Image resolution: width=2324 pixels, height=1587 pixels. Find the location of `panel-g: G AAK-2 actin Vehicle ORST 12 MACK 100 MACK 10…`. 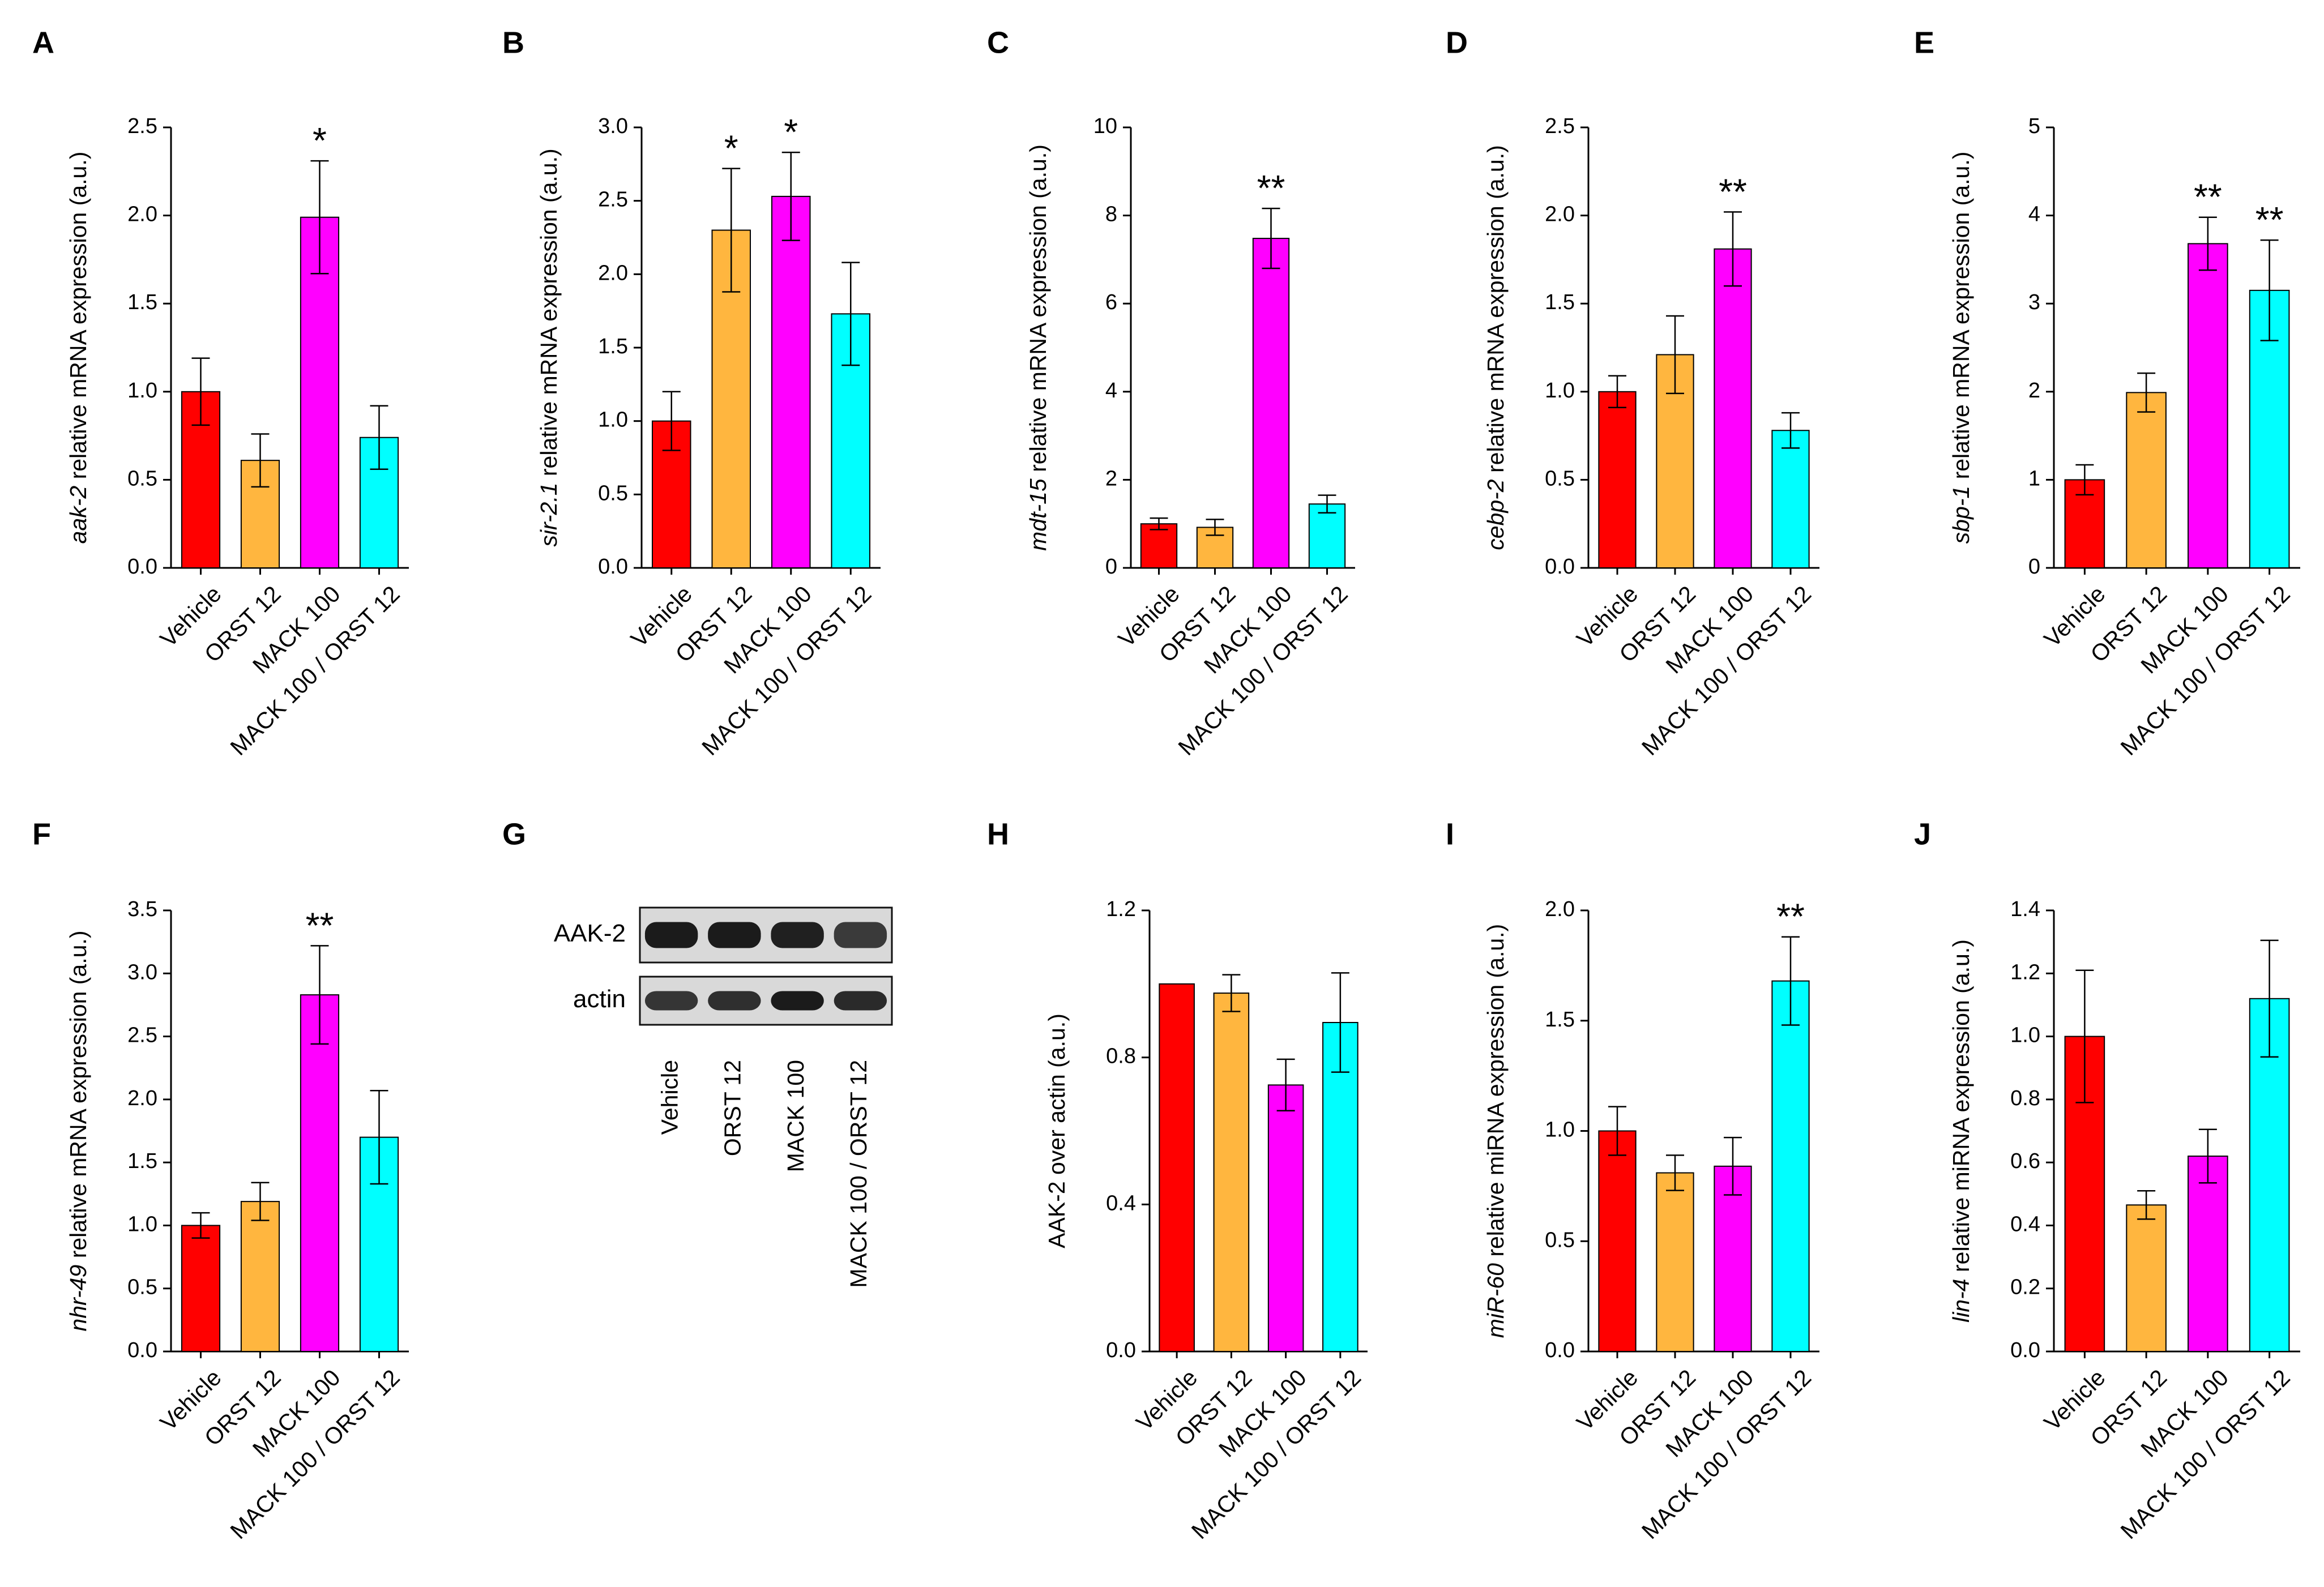

panel-g: G AAK-2 actin Vehicle ORST 12 MACK 100 MACK 10… is located at coordinates (697, 1053).